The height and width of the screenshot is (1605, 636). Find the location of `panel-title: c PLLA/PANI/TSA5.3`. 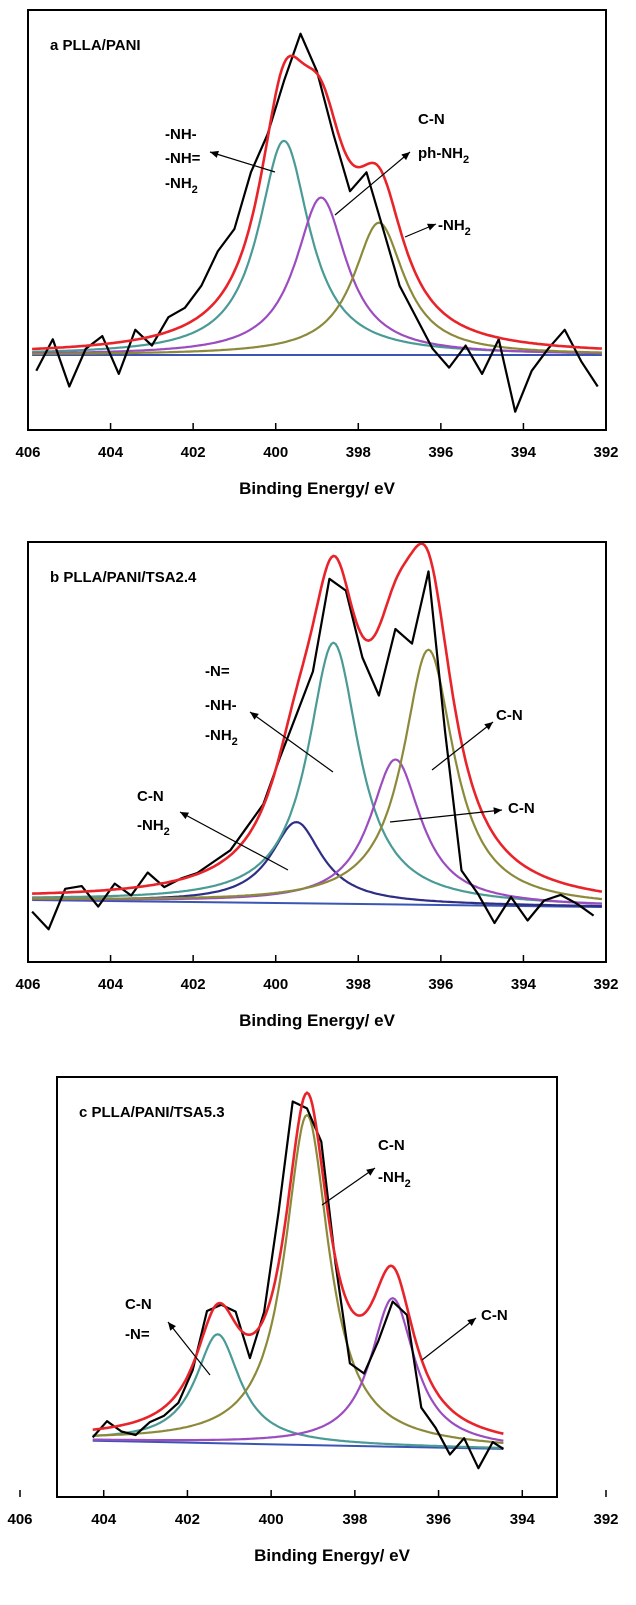

panel-title: c PLLA/PANI/TSA5.3 is located at coordinates (152, 1112).